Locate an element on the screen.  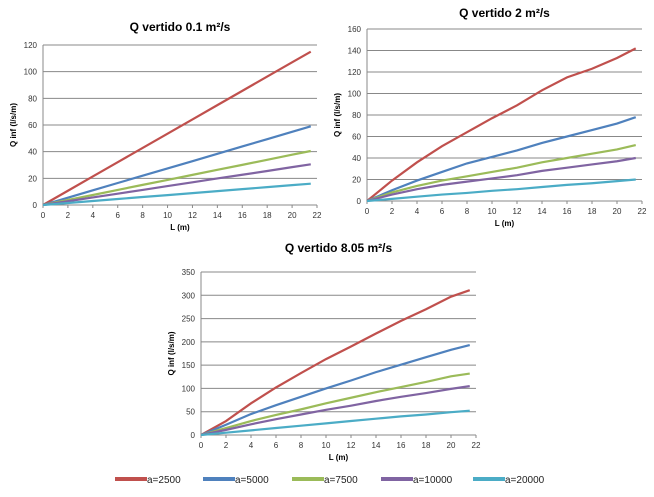
legend-label: a=20000 is located at coordinates (525, 480).